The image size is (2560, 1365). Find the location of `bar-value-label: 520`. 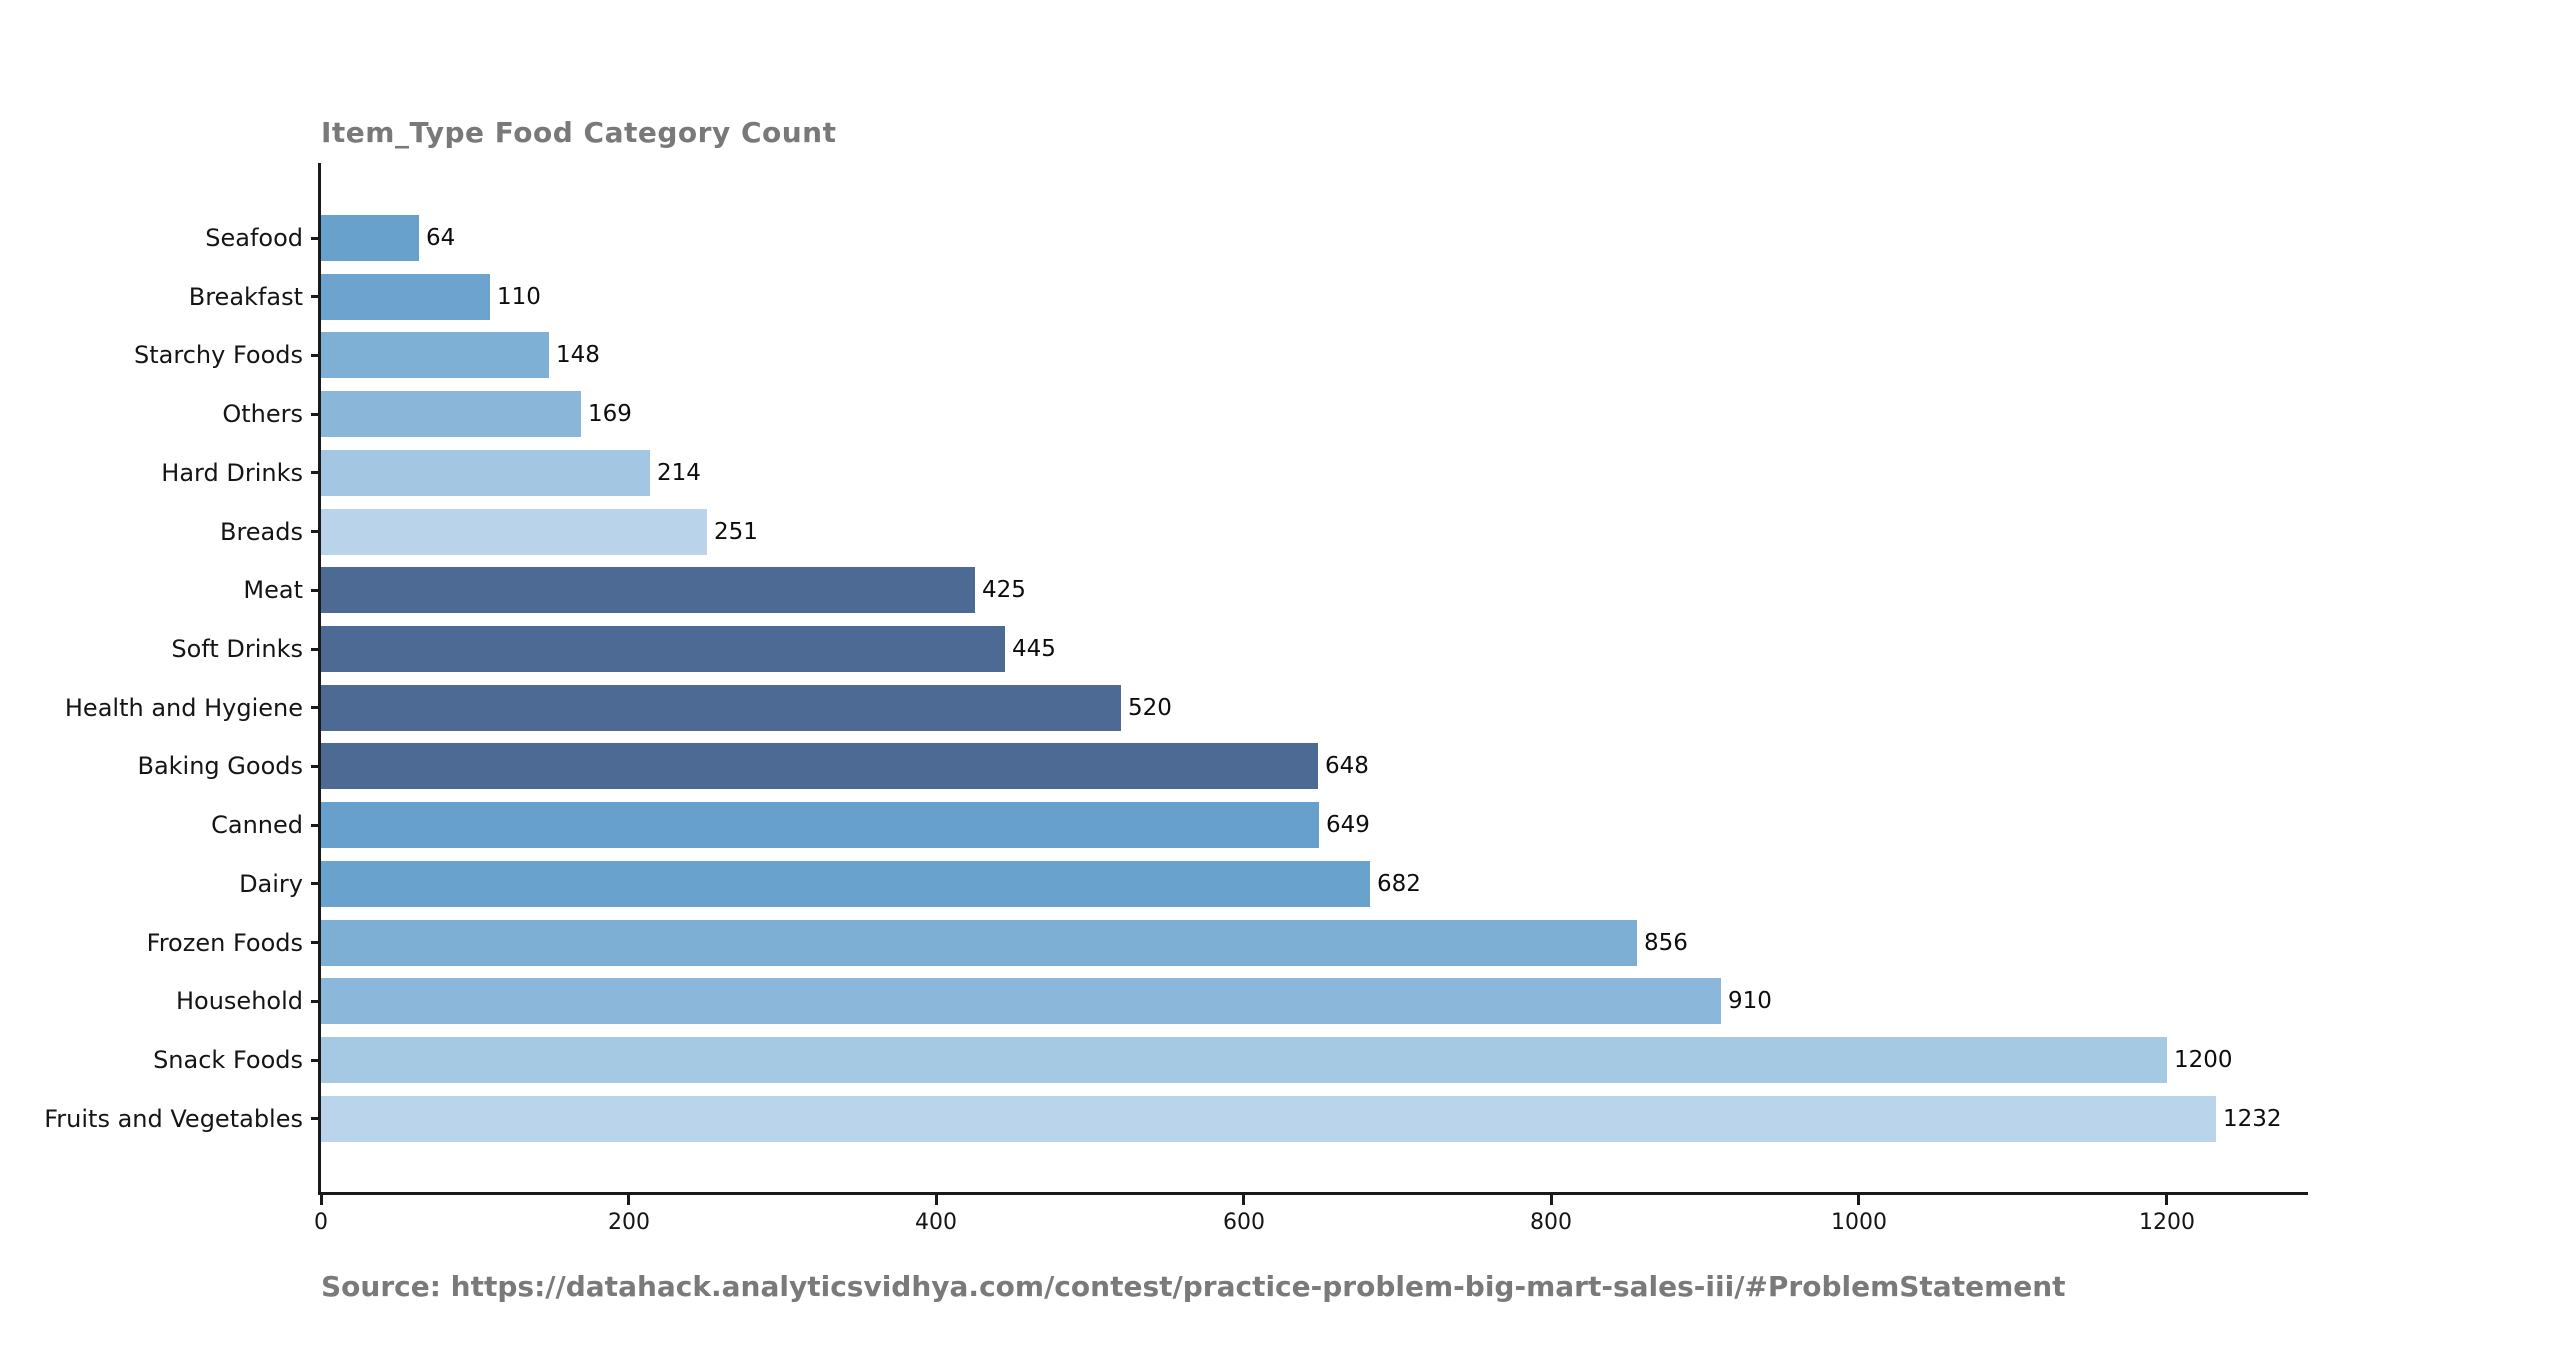

bar-value-label: 520 is located at coordinates (1150, 708).